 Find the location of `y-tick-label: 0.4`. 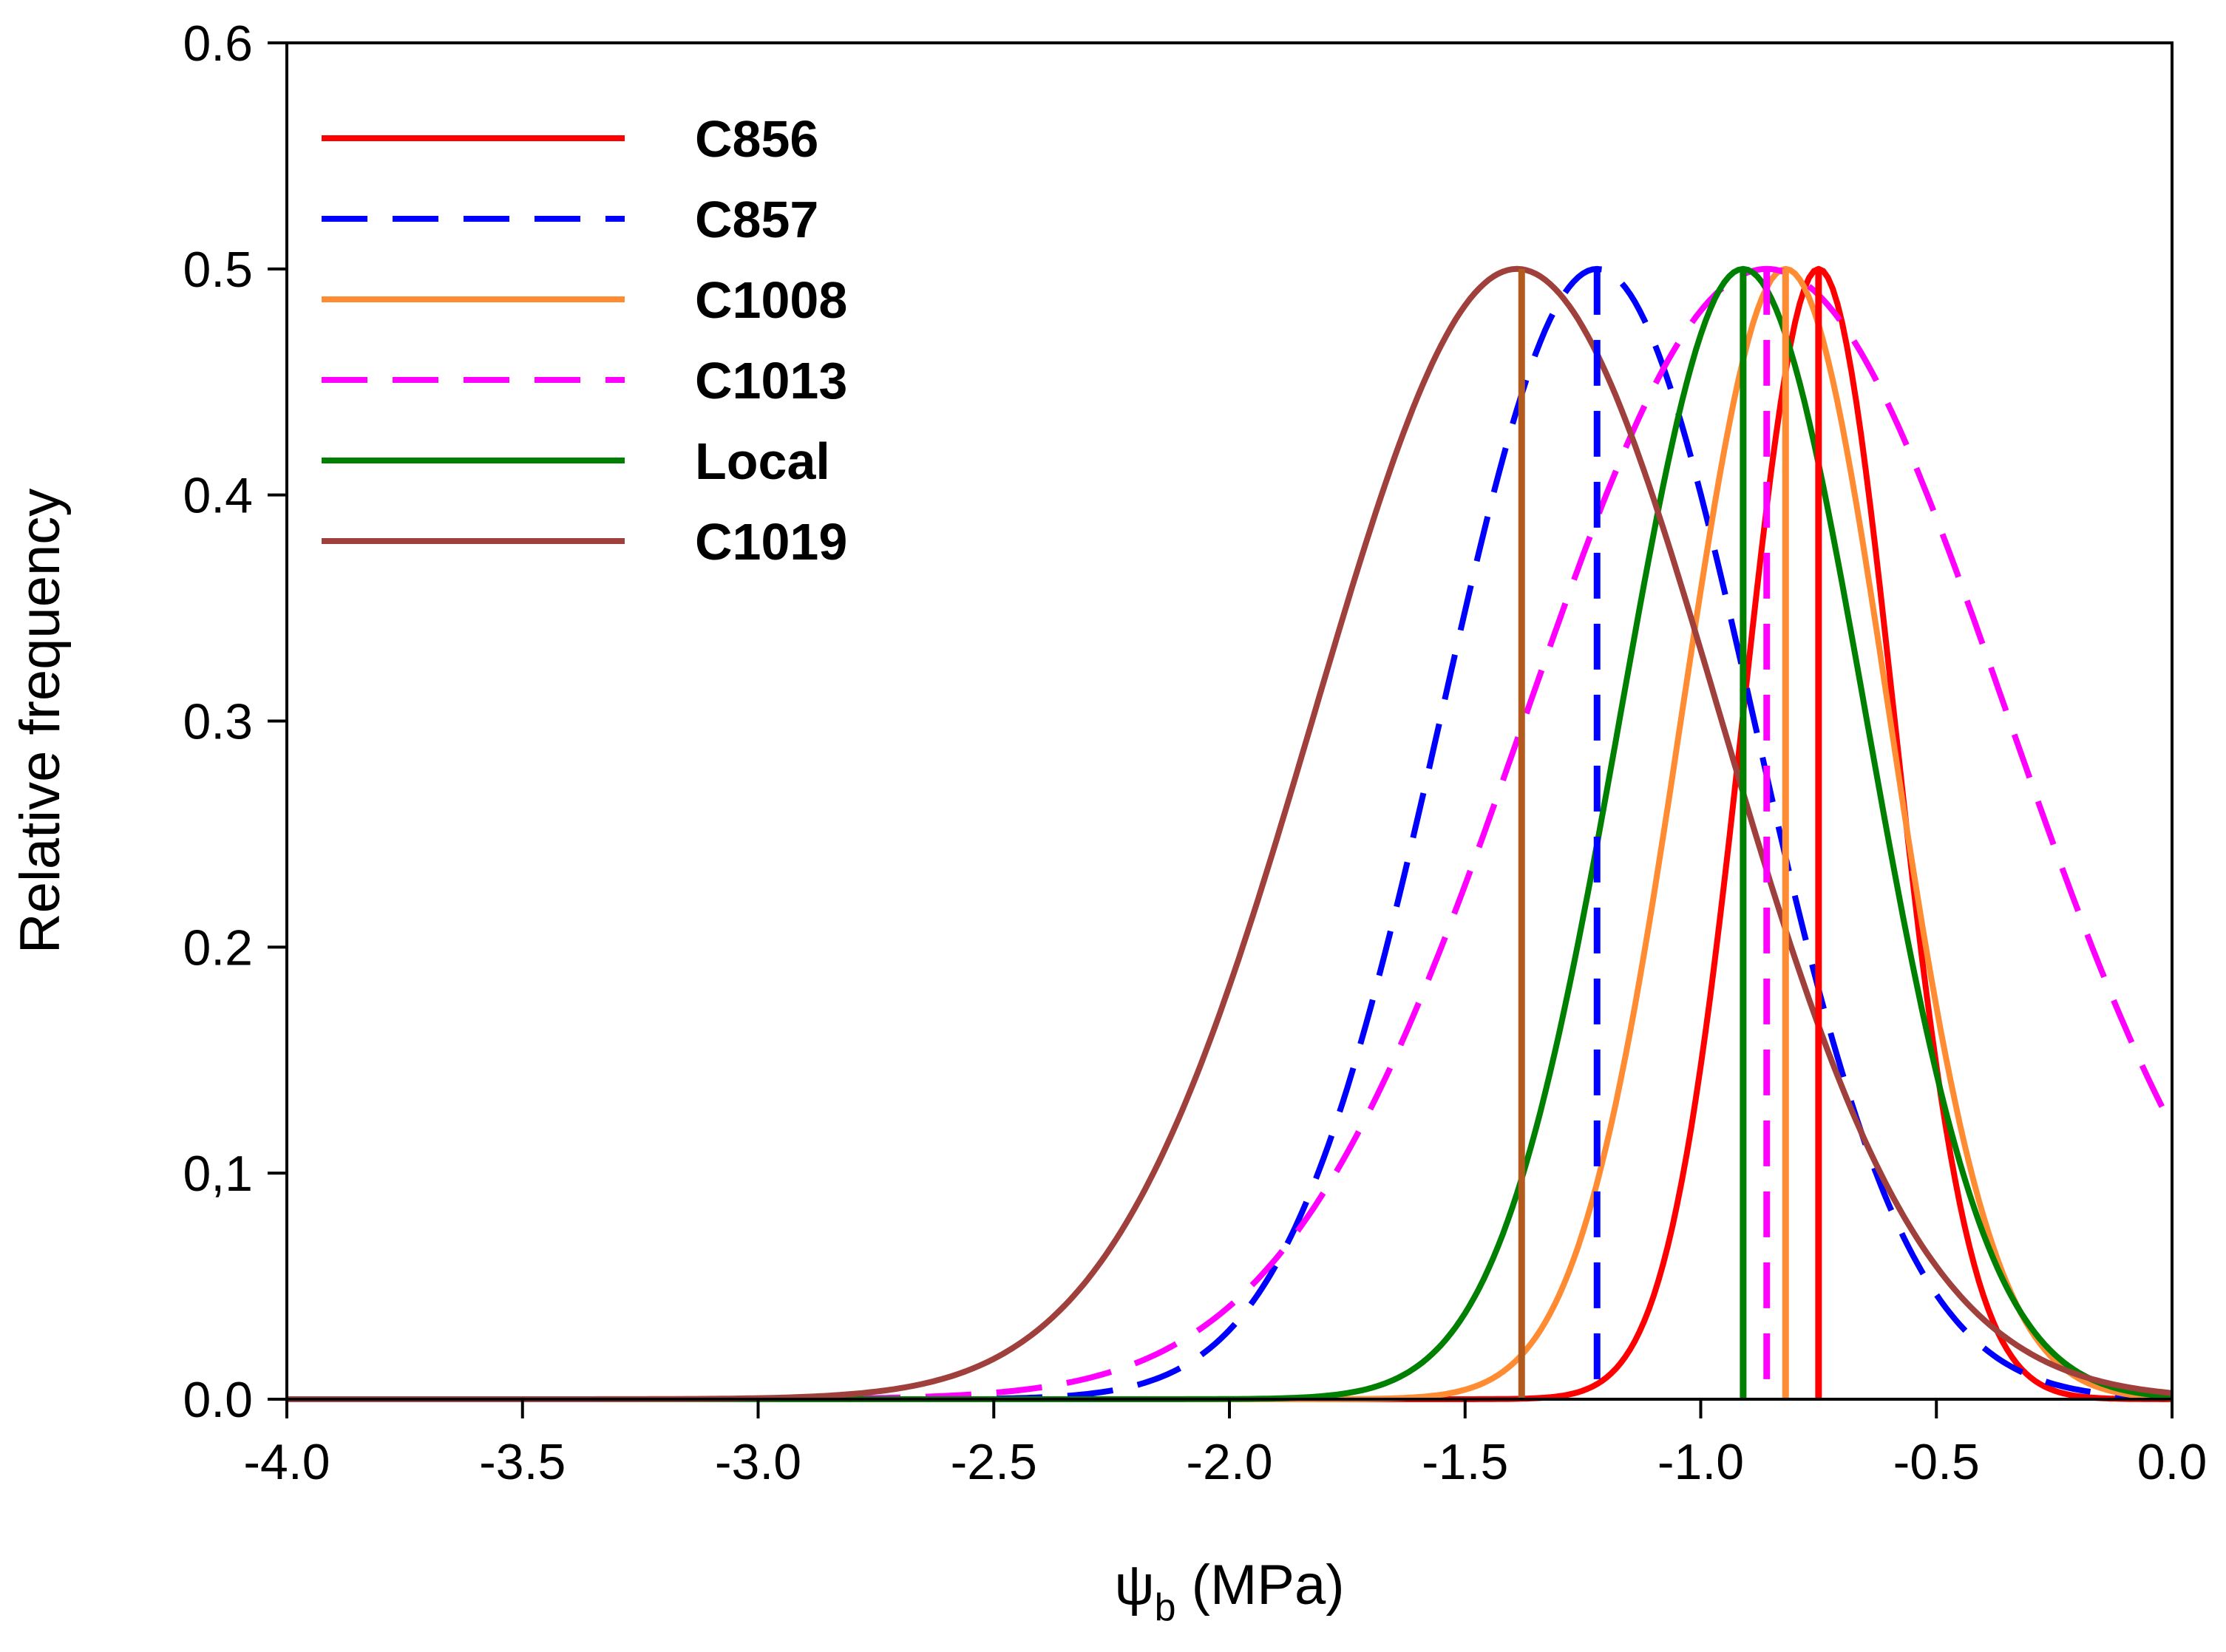

y-tick-label: 0.4 is located at coordinates (218, 496).